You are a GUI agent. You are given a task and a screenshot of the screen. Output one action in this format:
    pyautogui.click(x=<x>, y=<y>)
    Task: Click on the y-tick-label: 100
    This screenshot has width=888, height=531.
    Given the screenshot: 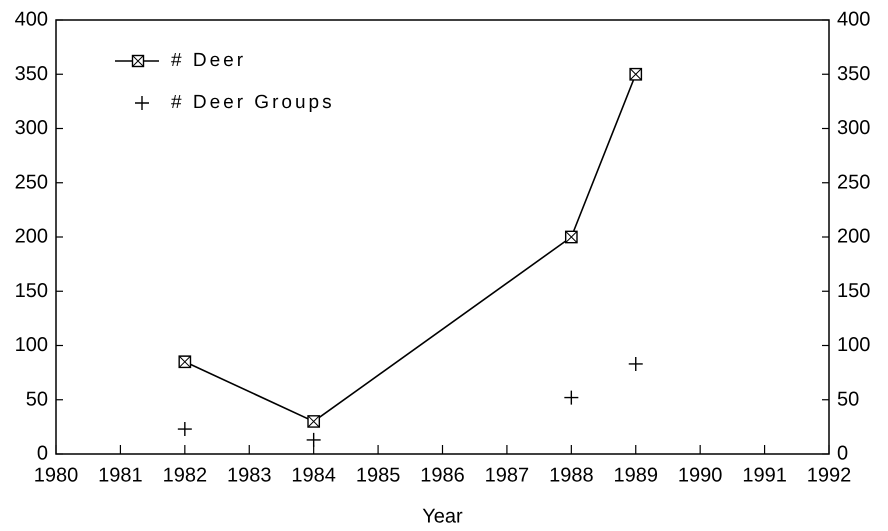 What is the action you would take?
    pyautogui.click(x=31, y=345)
    